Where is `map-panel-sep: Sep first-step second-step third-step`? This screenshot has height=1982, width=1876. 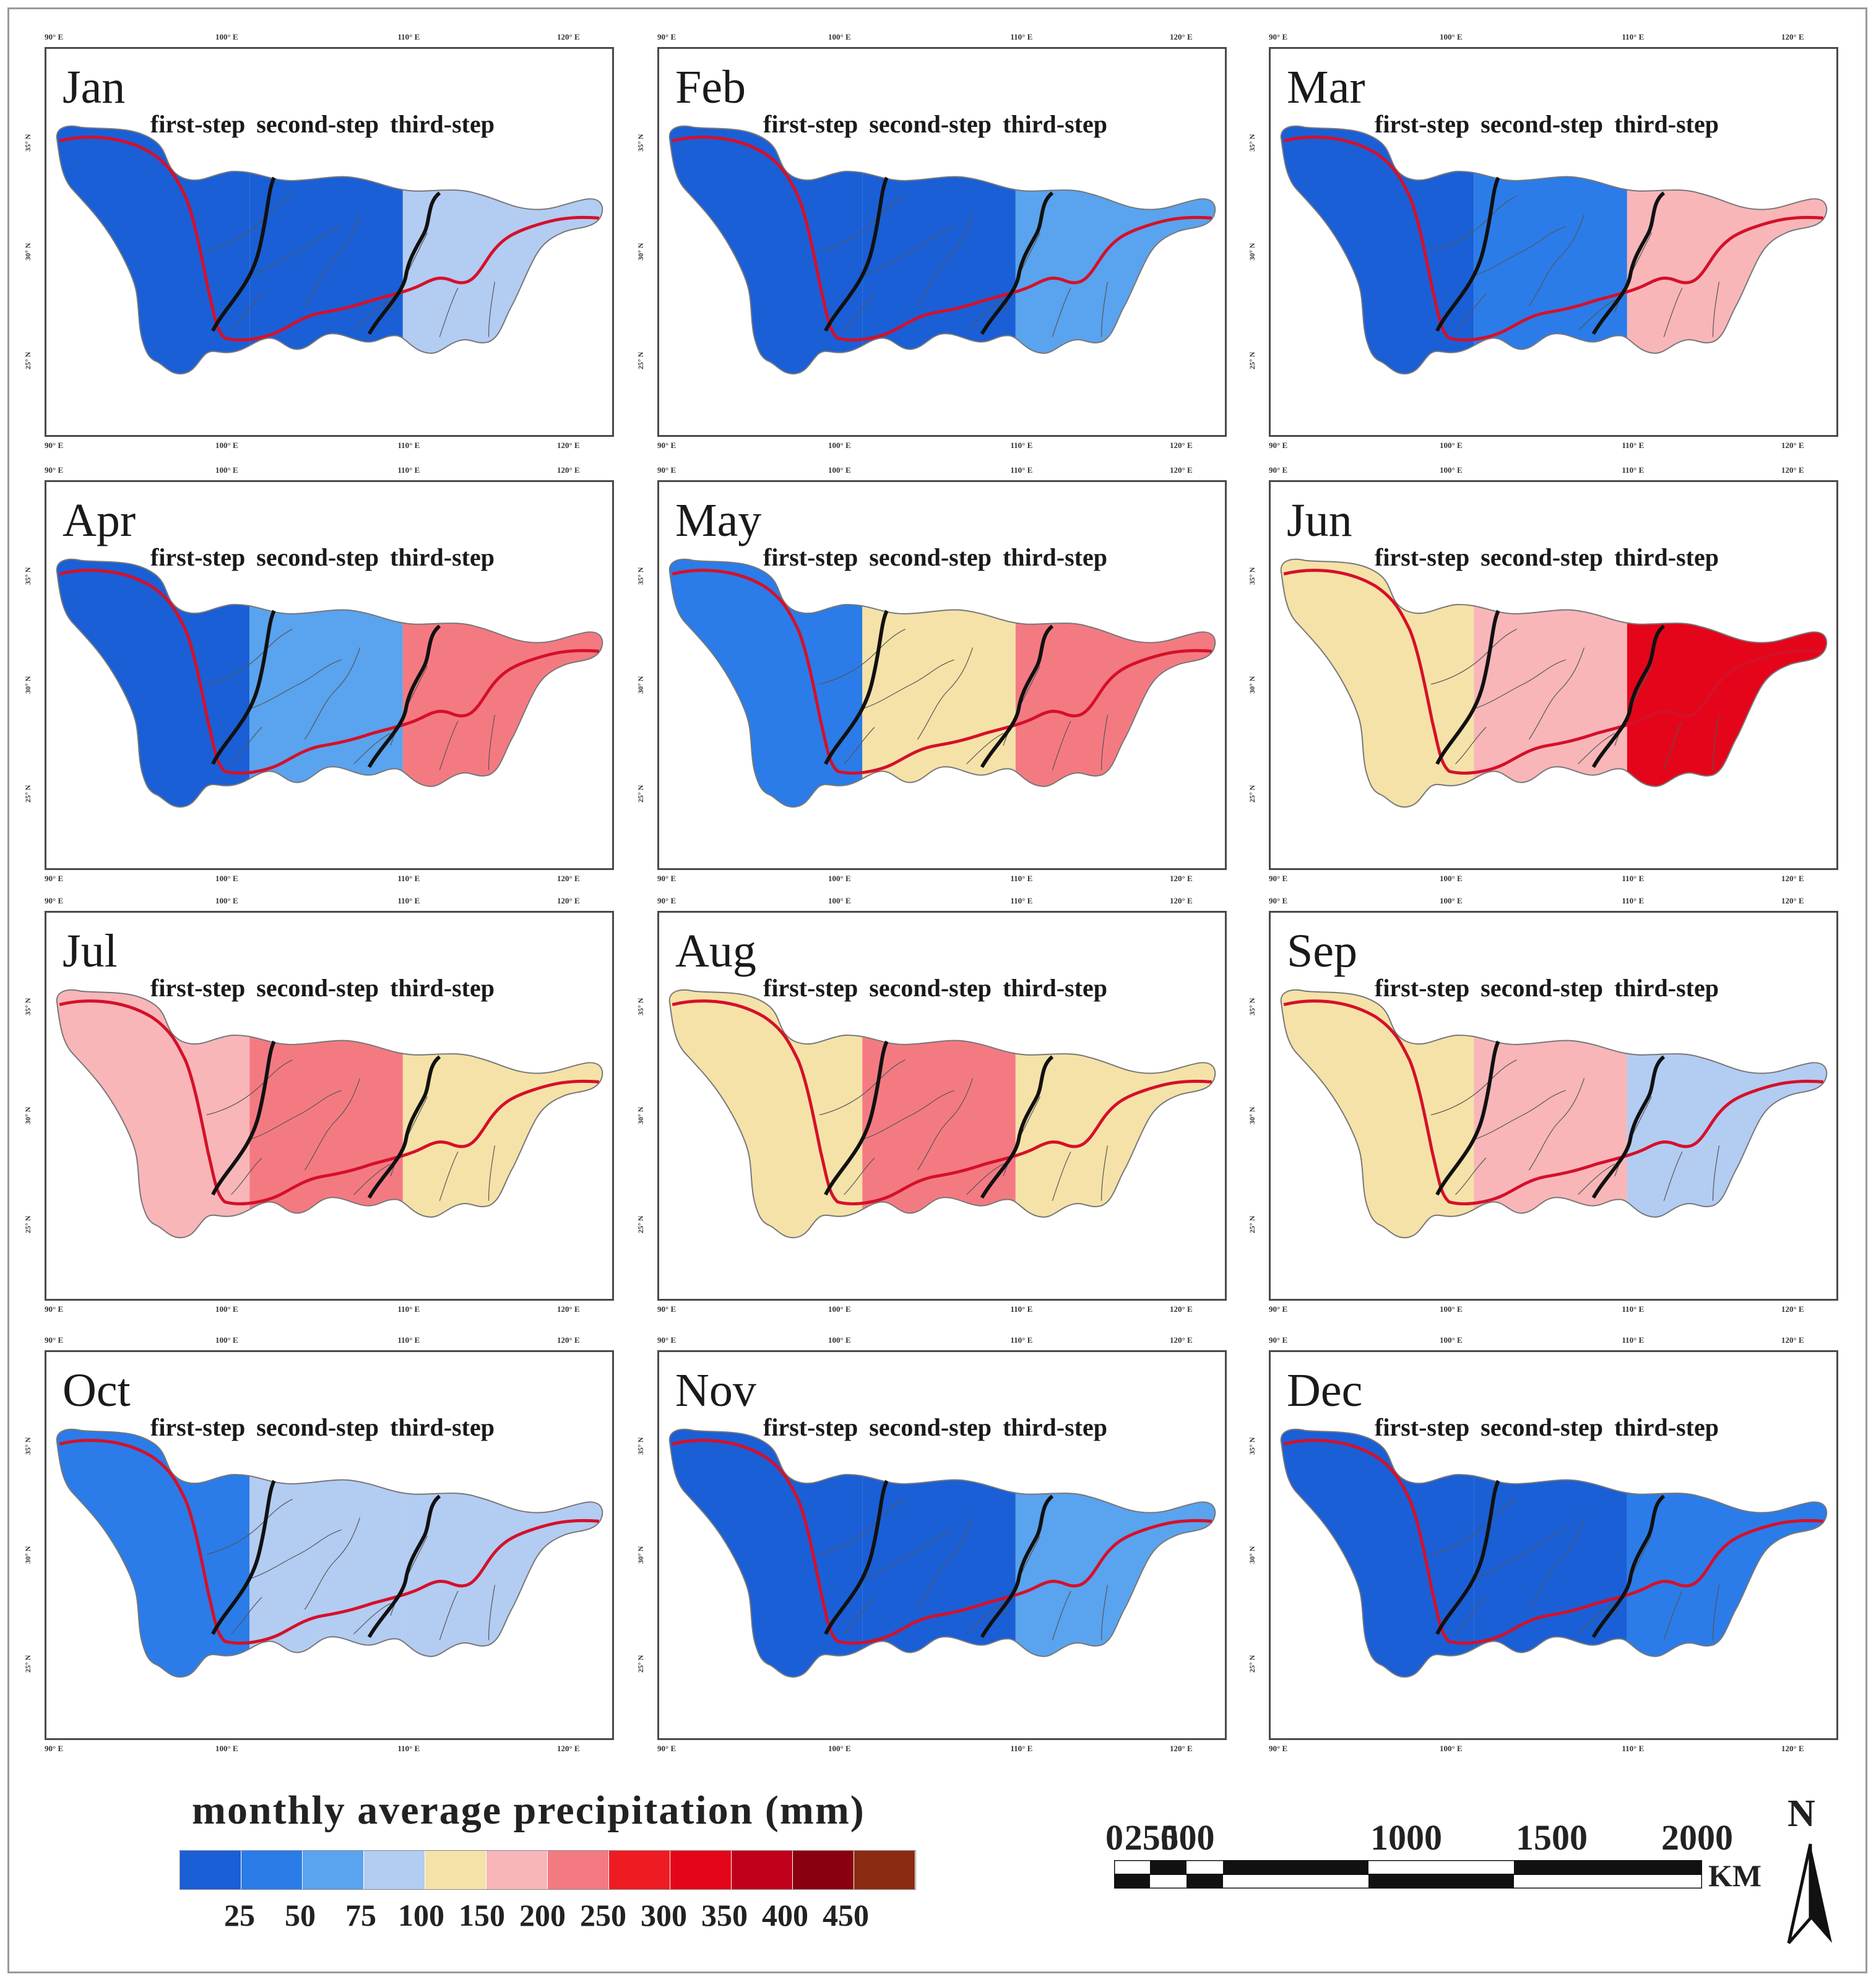
map-panel-sep: Sep first-step second-step third-step is located at coordinates (1554, 1106).